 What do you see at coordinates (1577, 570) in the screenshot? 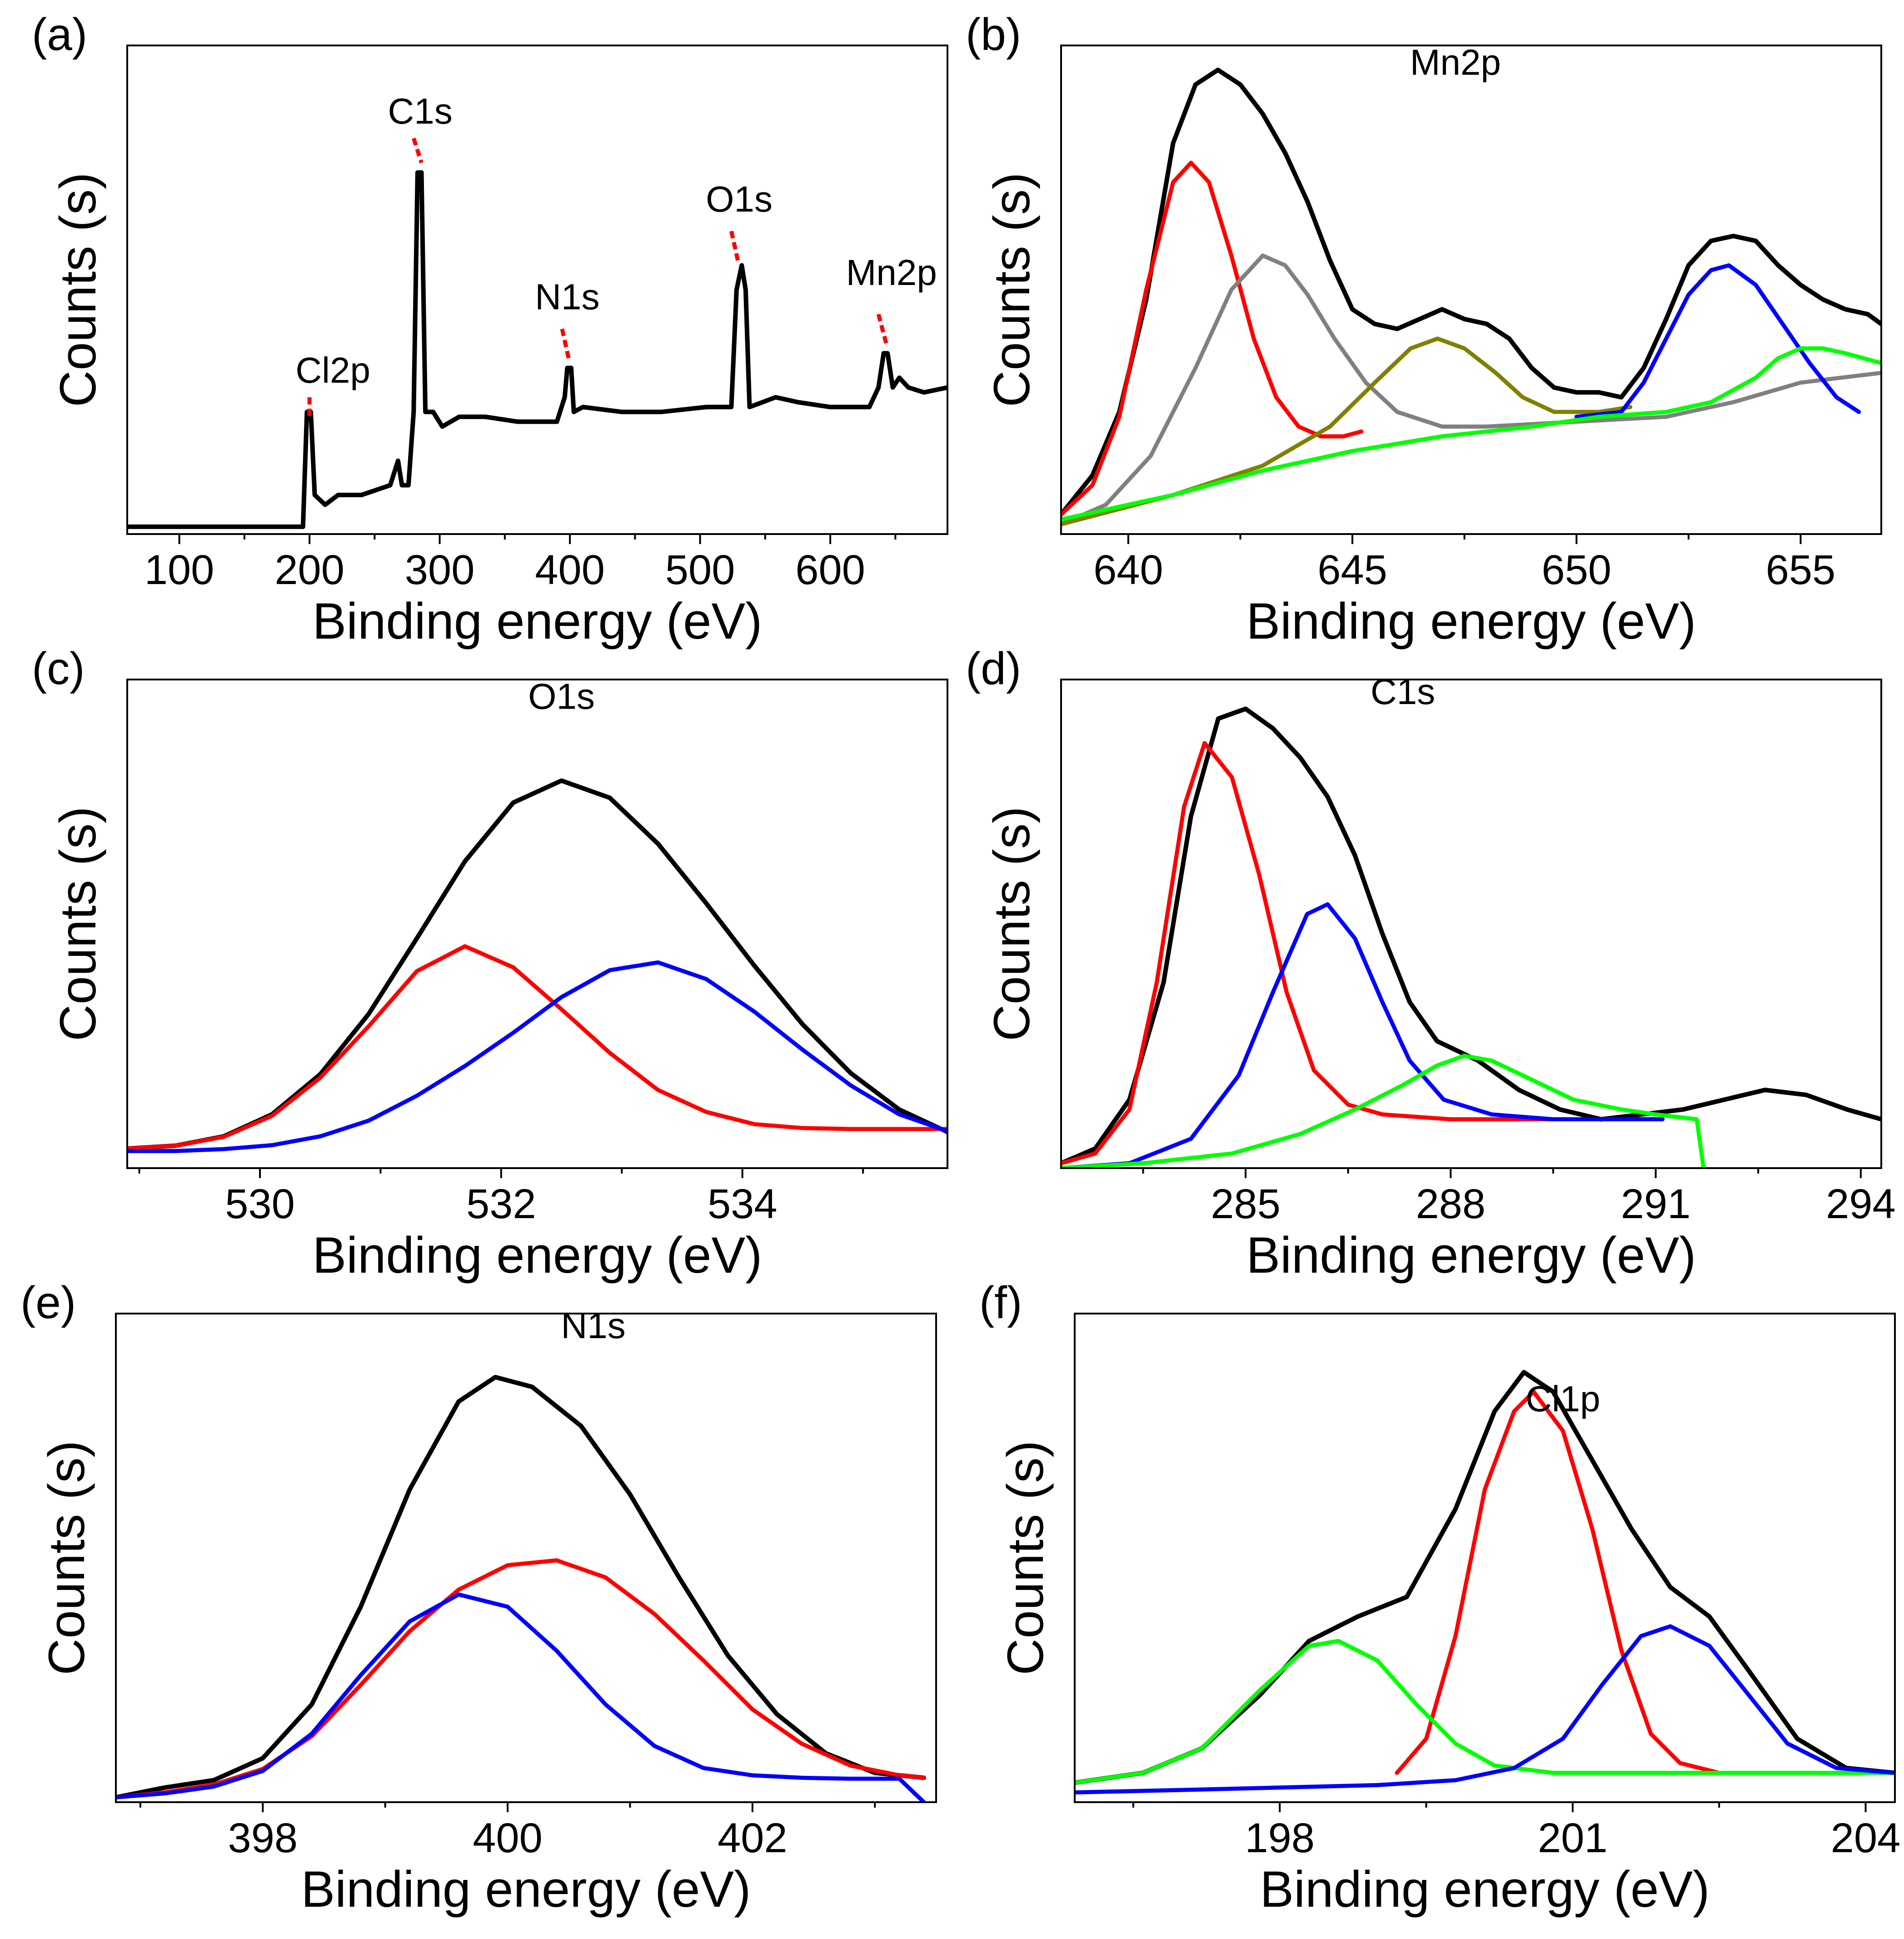
I see `x-tick-label: 650` at bounding box center [1577, 570].